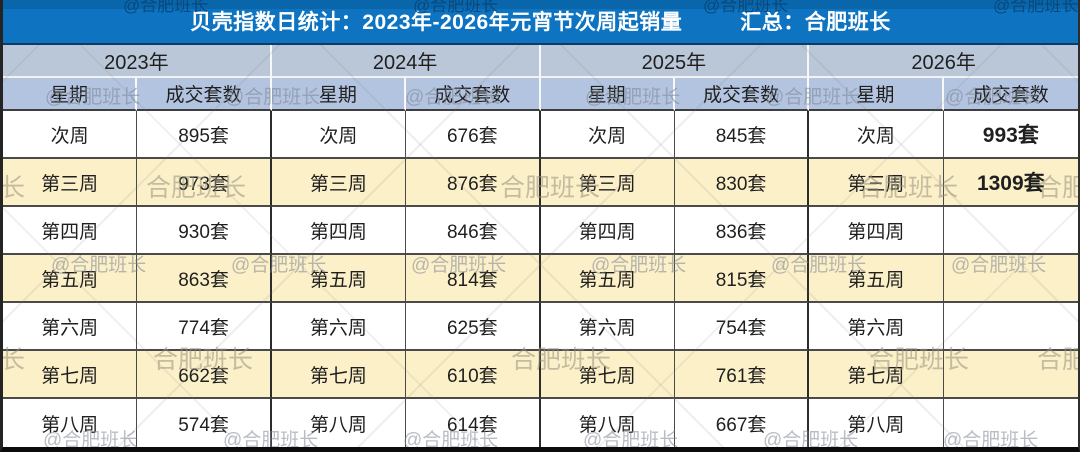  What do you see at coordinates (204, 183) in the screenshot?
I see `count-cell: 973套` at bounding box center [204, 183].